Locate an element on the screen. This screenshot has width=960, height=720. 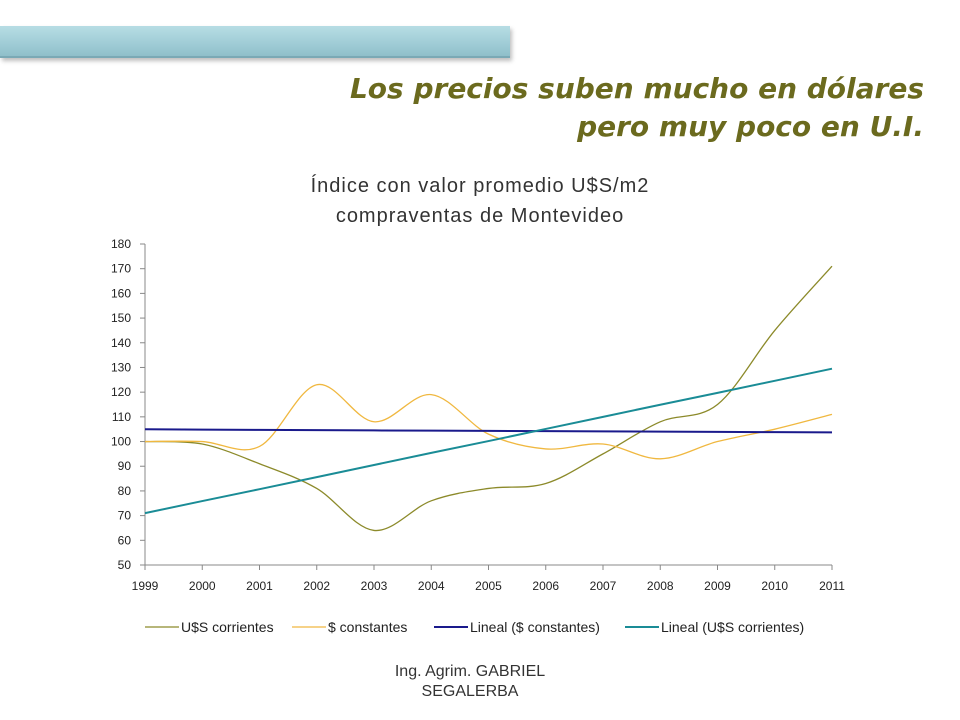
x-tick-label: 2005 is located at coordinates (488, 586).